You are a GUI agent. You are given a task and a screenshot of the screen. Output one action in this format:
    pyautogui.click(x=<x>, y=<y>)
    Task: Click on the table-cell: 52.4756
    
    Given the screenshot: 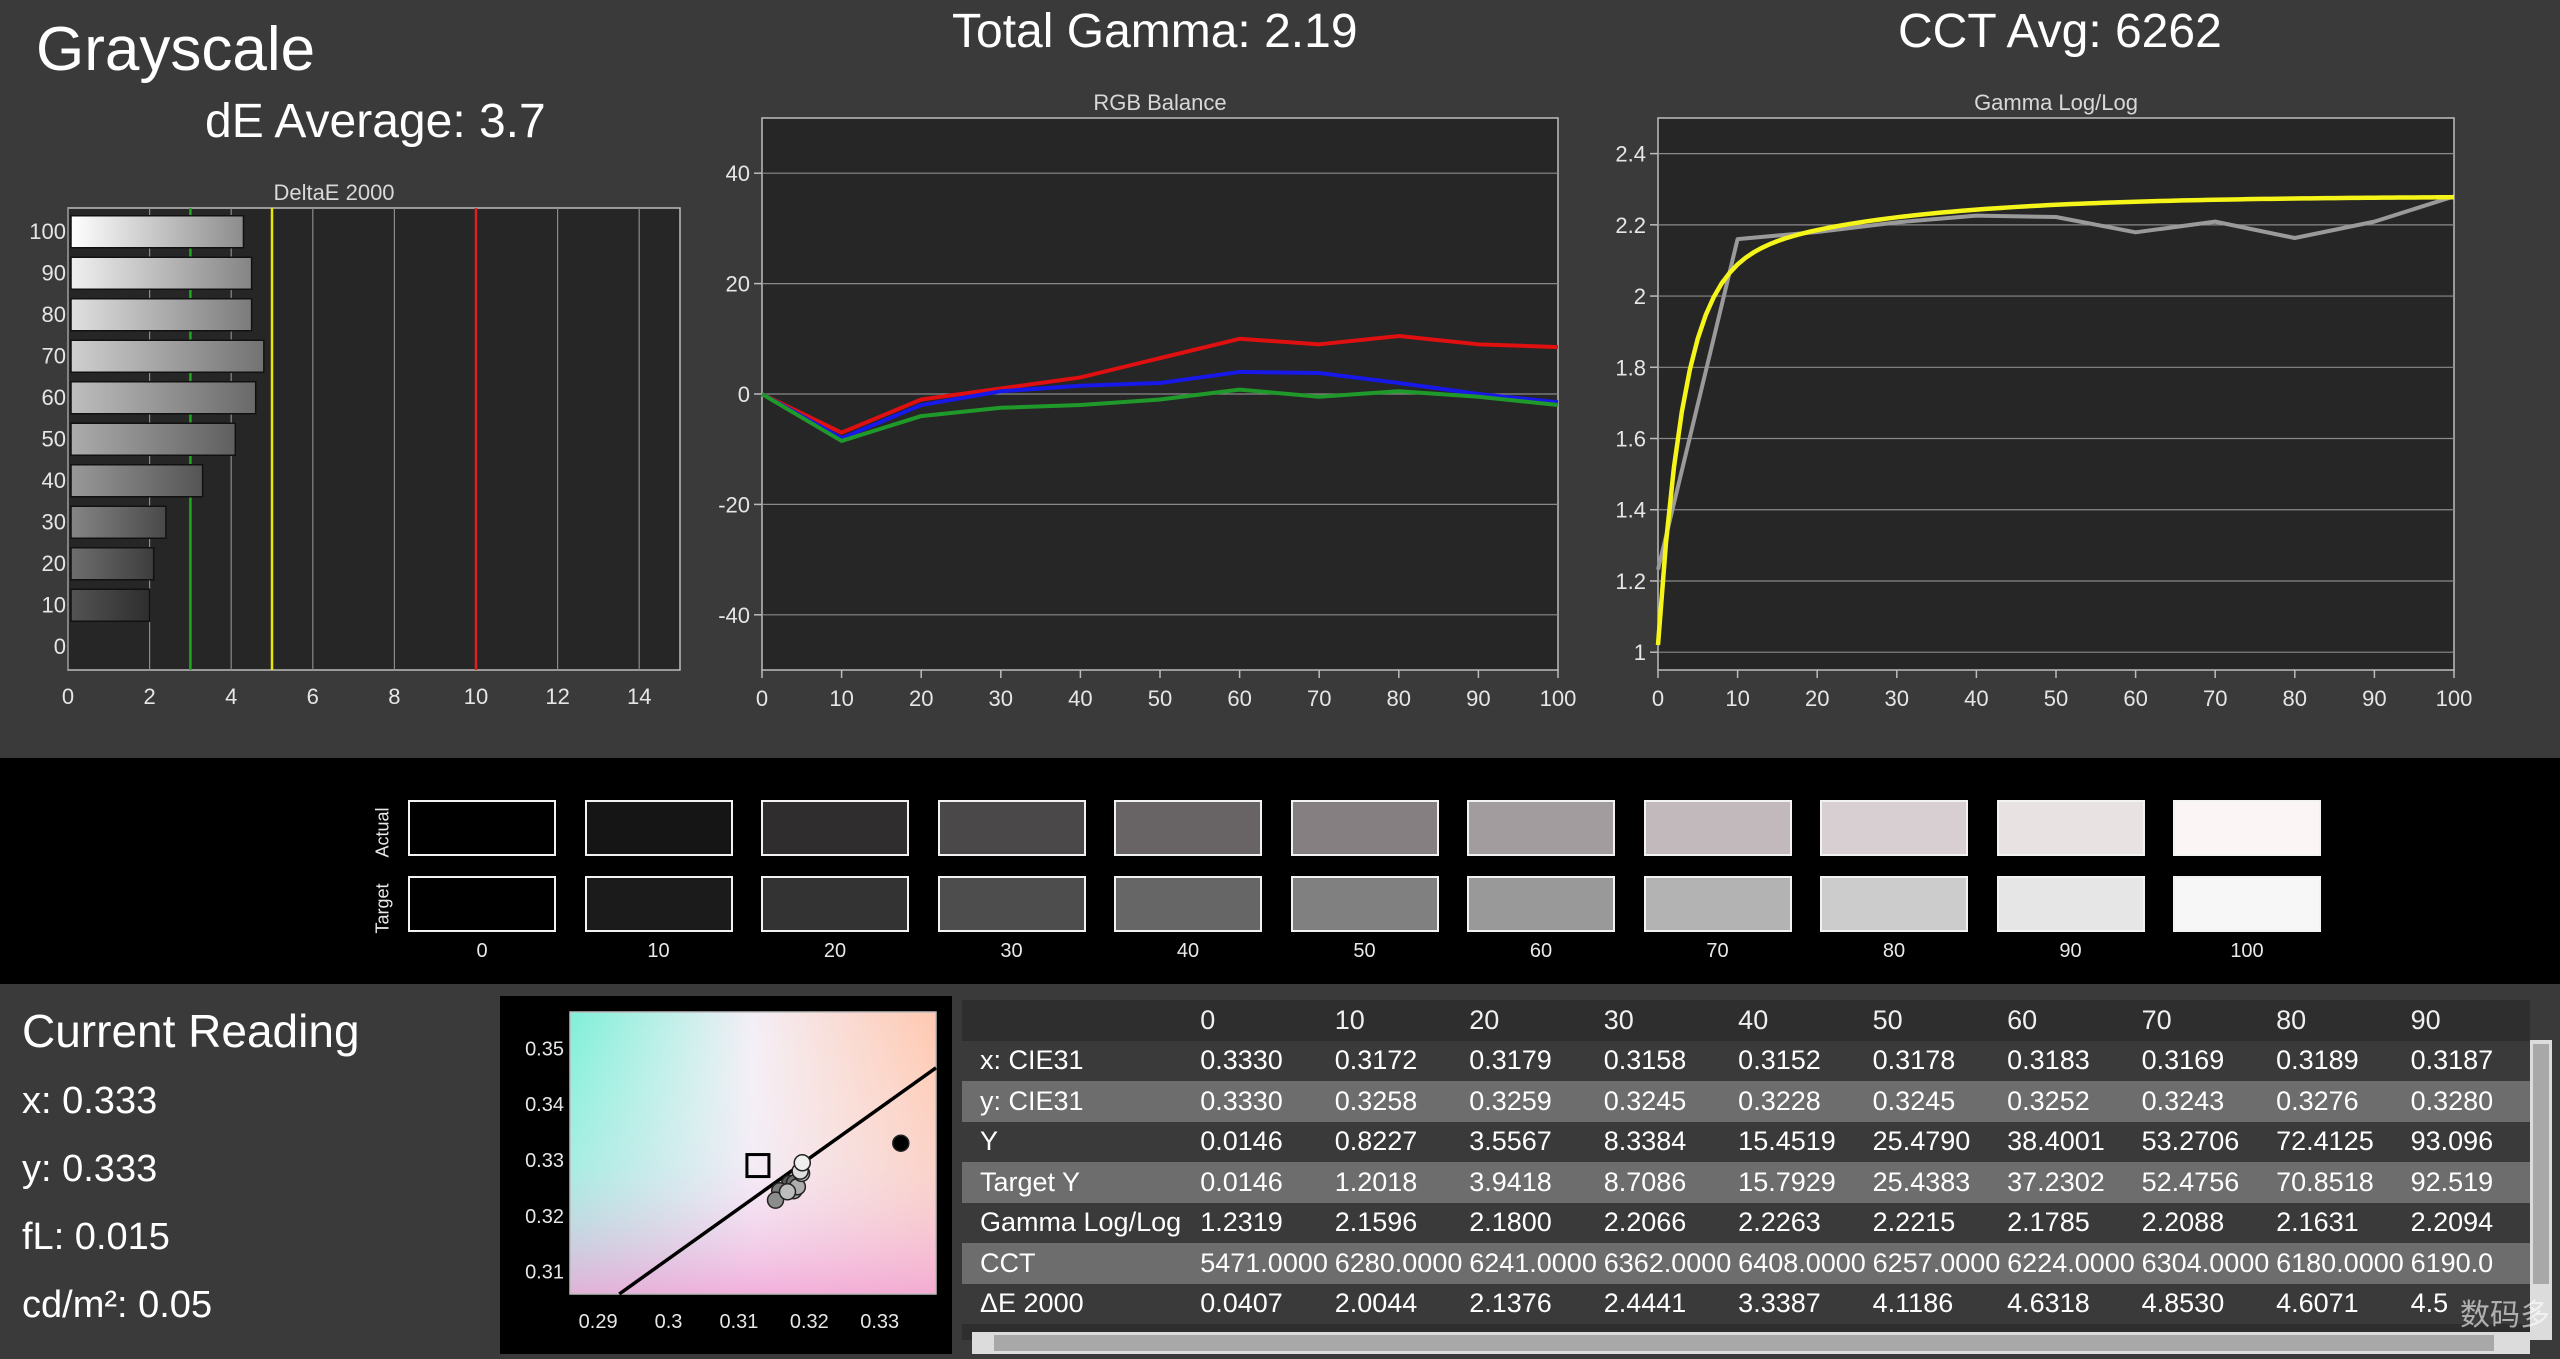 What is the action you would take?
    pyautogui.click(x=2209, y=1182)
    